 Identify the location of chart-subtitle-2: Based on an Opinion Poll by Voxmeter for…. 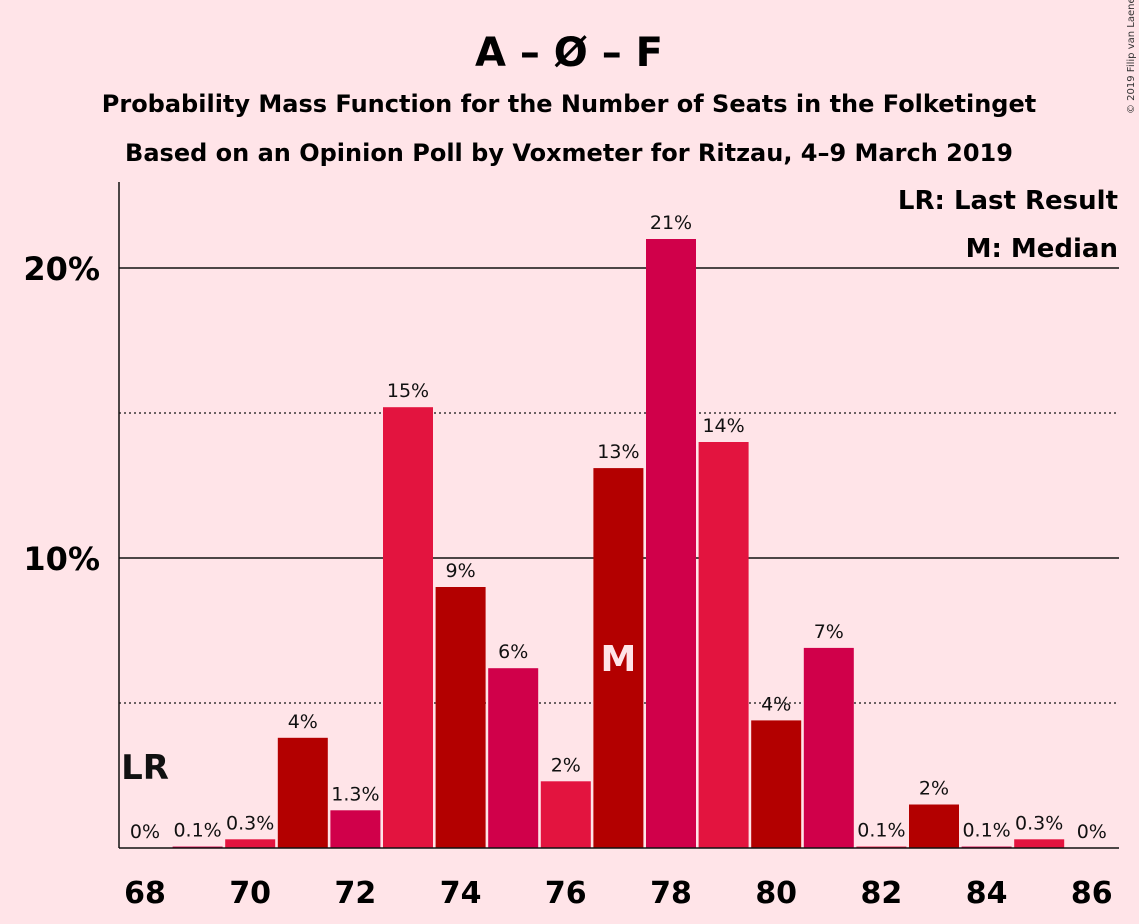
(569, 153).